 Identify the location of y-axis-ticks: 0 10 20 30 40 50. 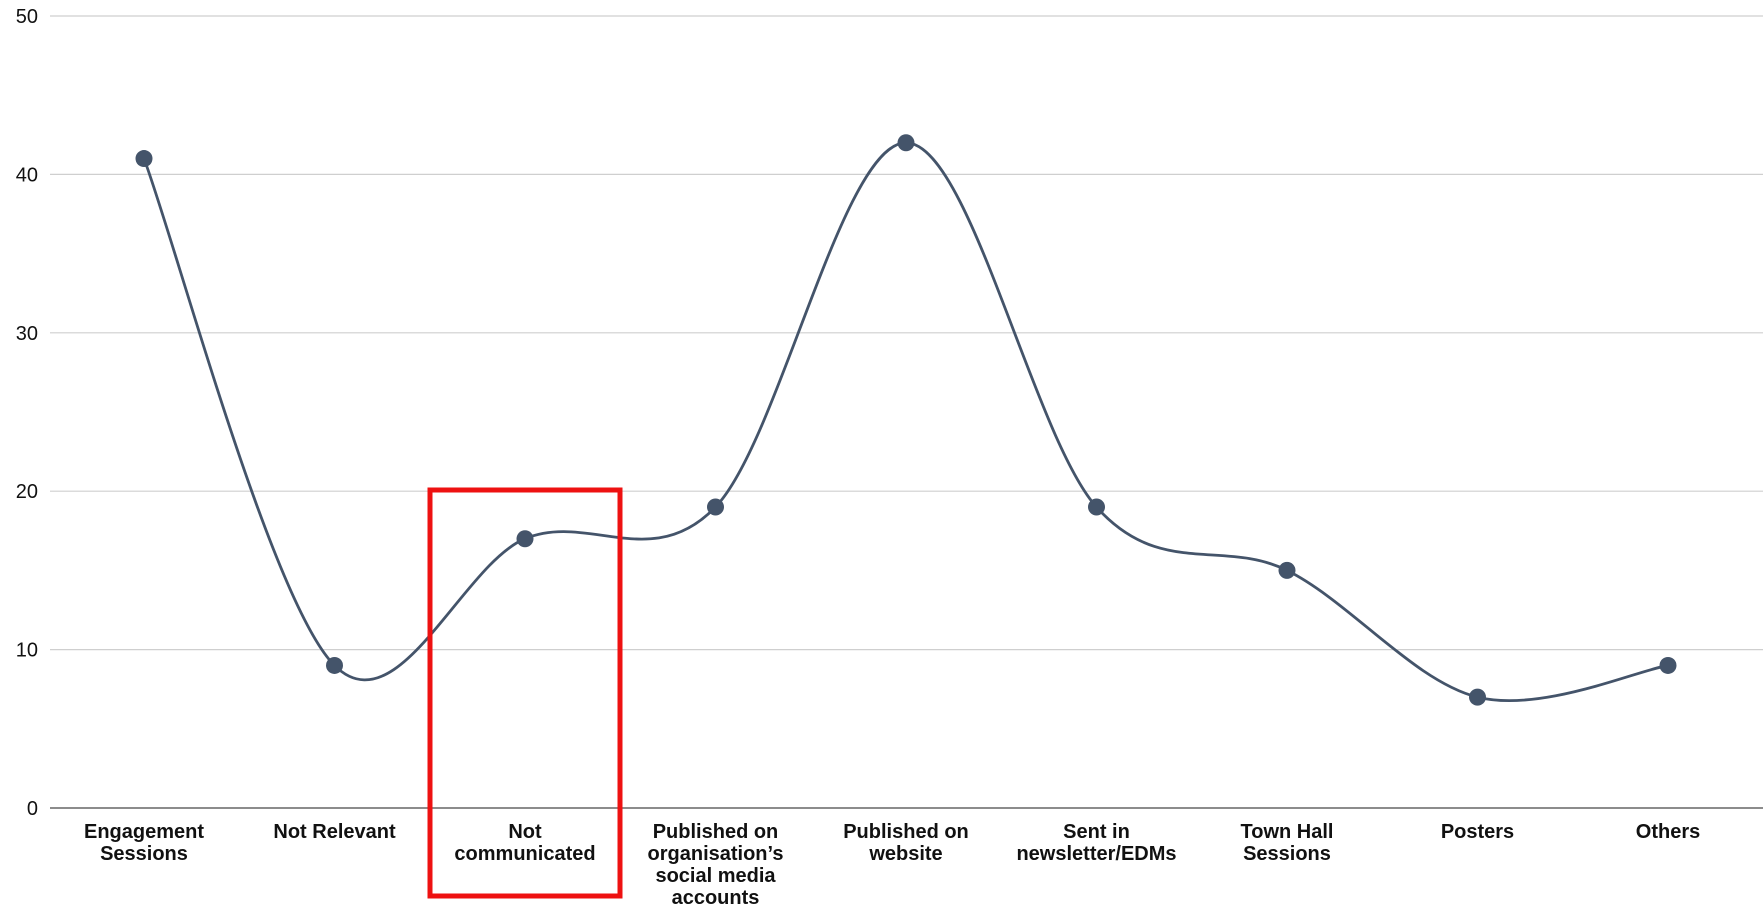
(27, 413).